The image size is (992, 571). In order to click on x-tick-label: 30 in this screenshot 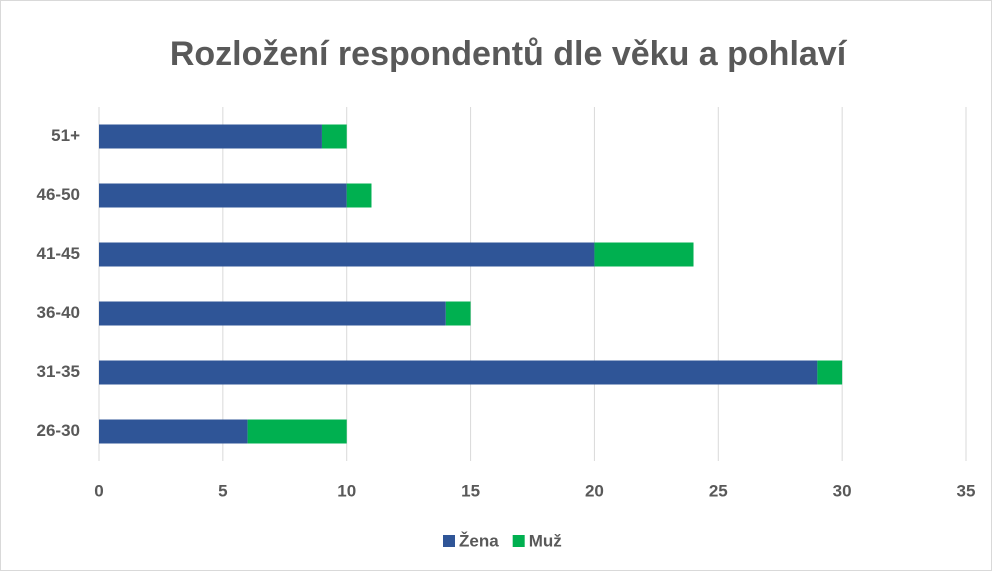, I will do `click(842, 490)`.